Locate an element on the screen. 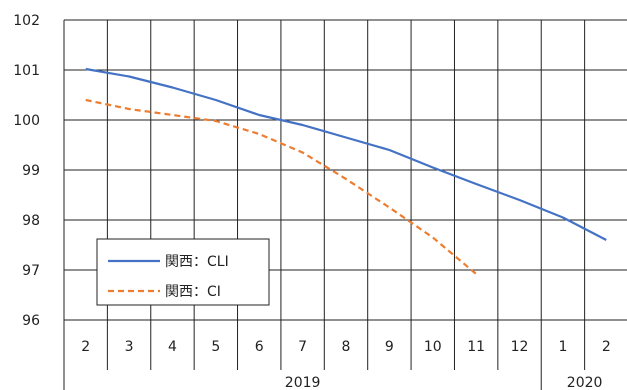 The image size is (627, 390). y-tick-label: 98 is located at coordinates (31, 221).